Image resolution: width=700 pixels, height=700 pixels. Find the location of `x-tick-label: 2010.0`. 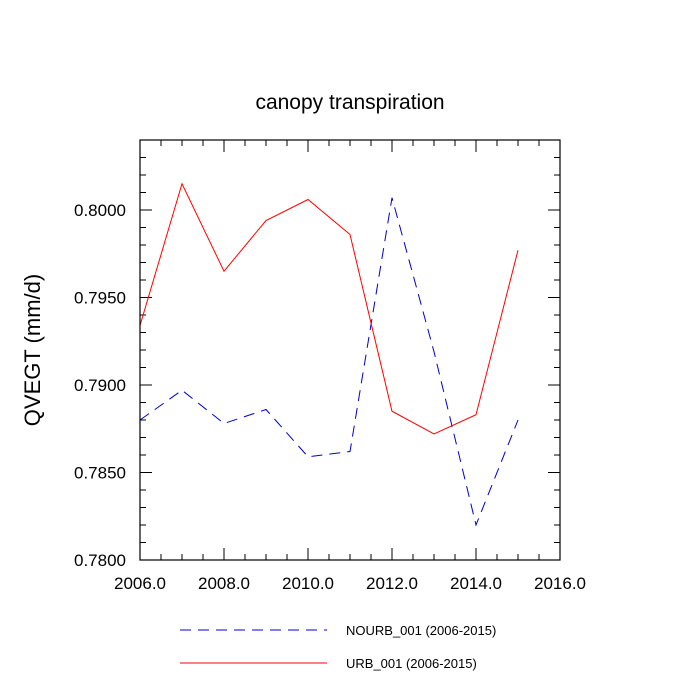

x-tick-label: 2010.0 is located at coordinates (308, 583).